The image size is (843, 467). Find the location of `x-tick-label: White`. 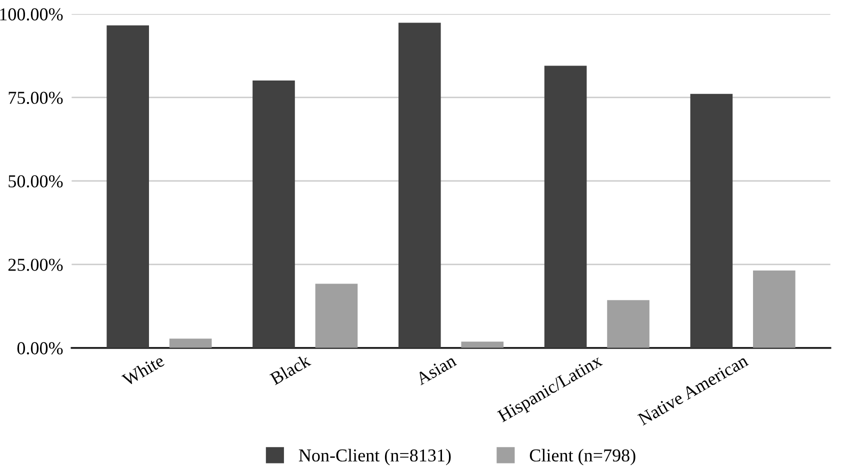

x-tick-label: White is located at coordinates (143, 370).